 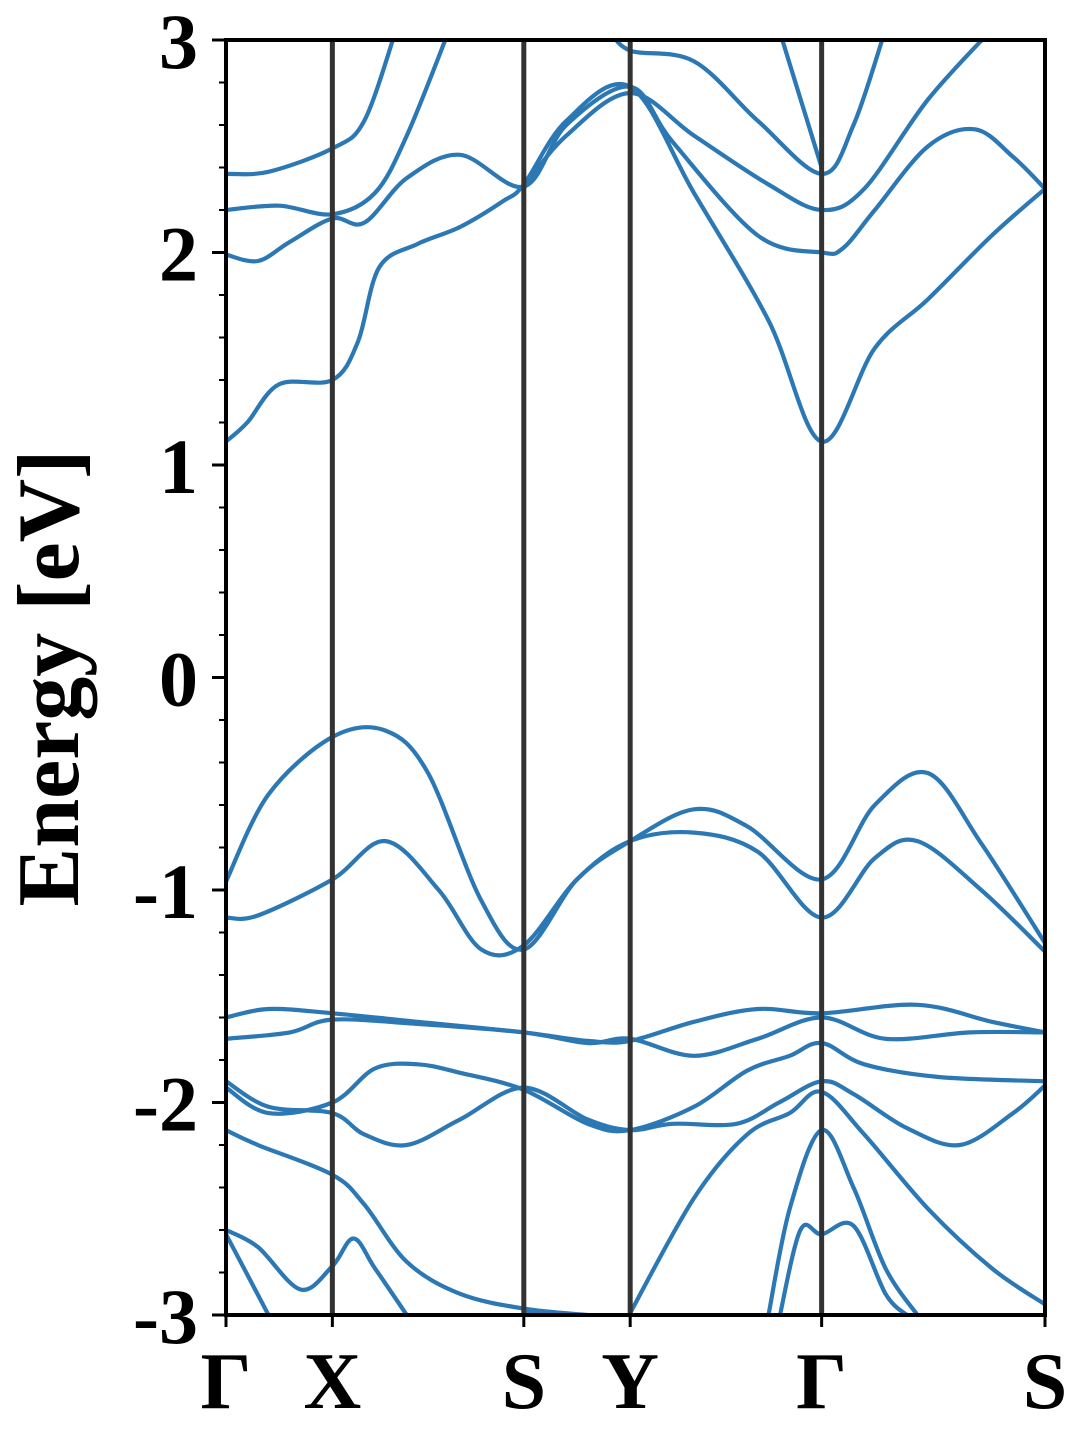 I want to click on y-tick-label: -1, so click(x=165, y=891).